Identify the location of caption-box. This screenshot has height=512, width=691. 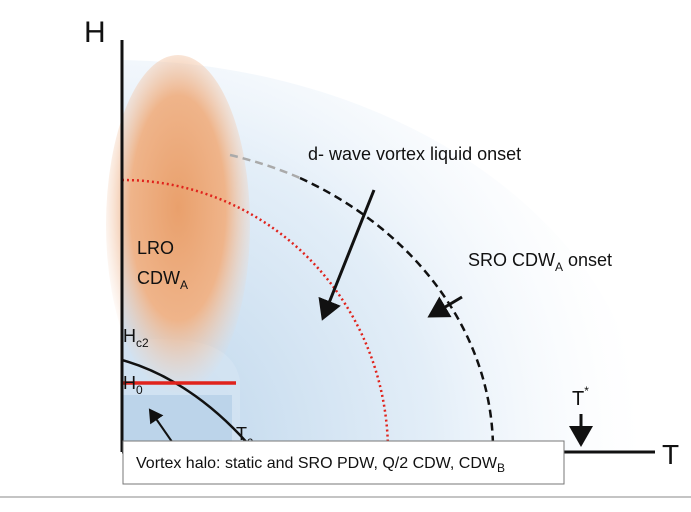
(343, 462).